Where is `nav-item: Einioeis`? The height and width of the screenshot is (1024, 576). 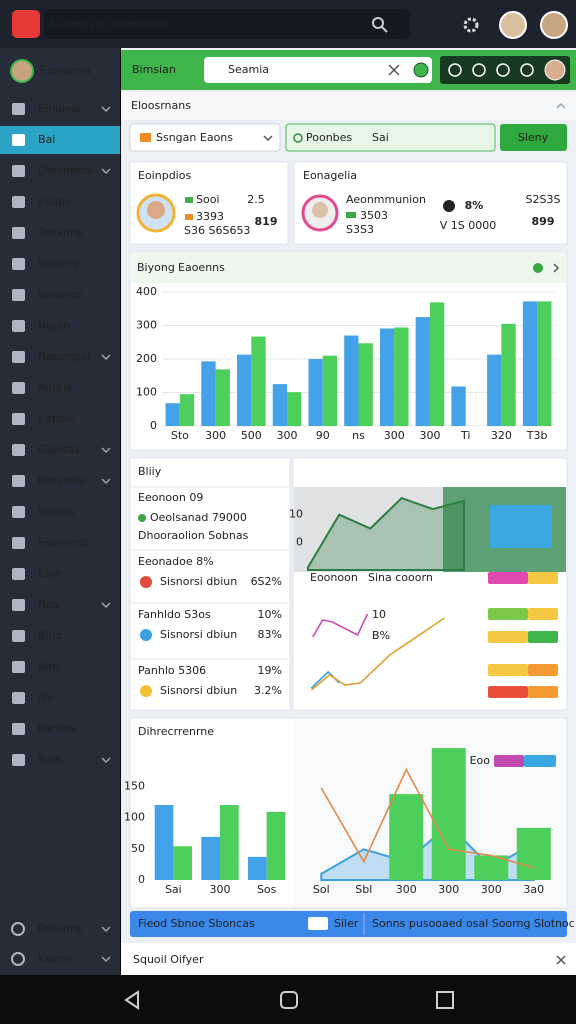 nav-item: Einioeis is located at coordinates (59, 108).